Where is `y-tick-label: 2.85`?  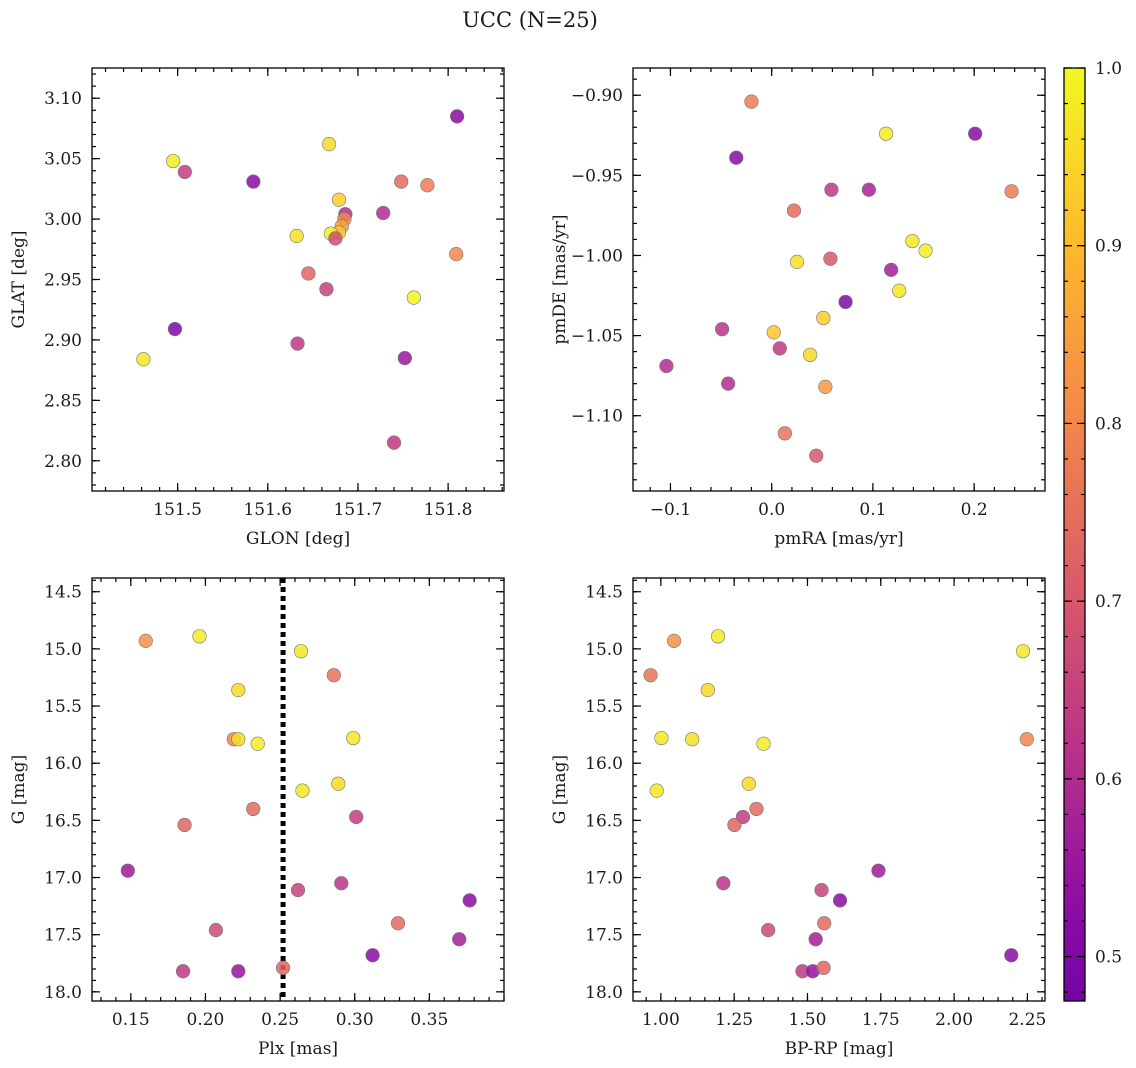
y-tick-label: 2.85 is located at coordinates (63, 401).